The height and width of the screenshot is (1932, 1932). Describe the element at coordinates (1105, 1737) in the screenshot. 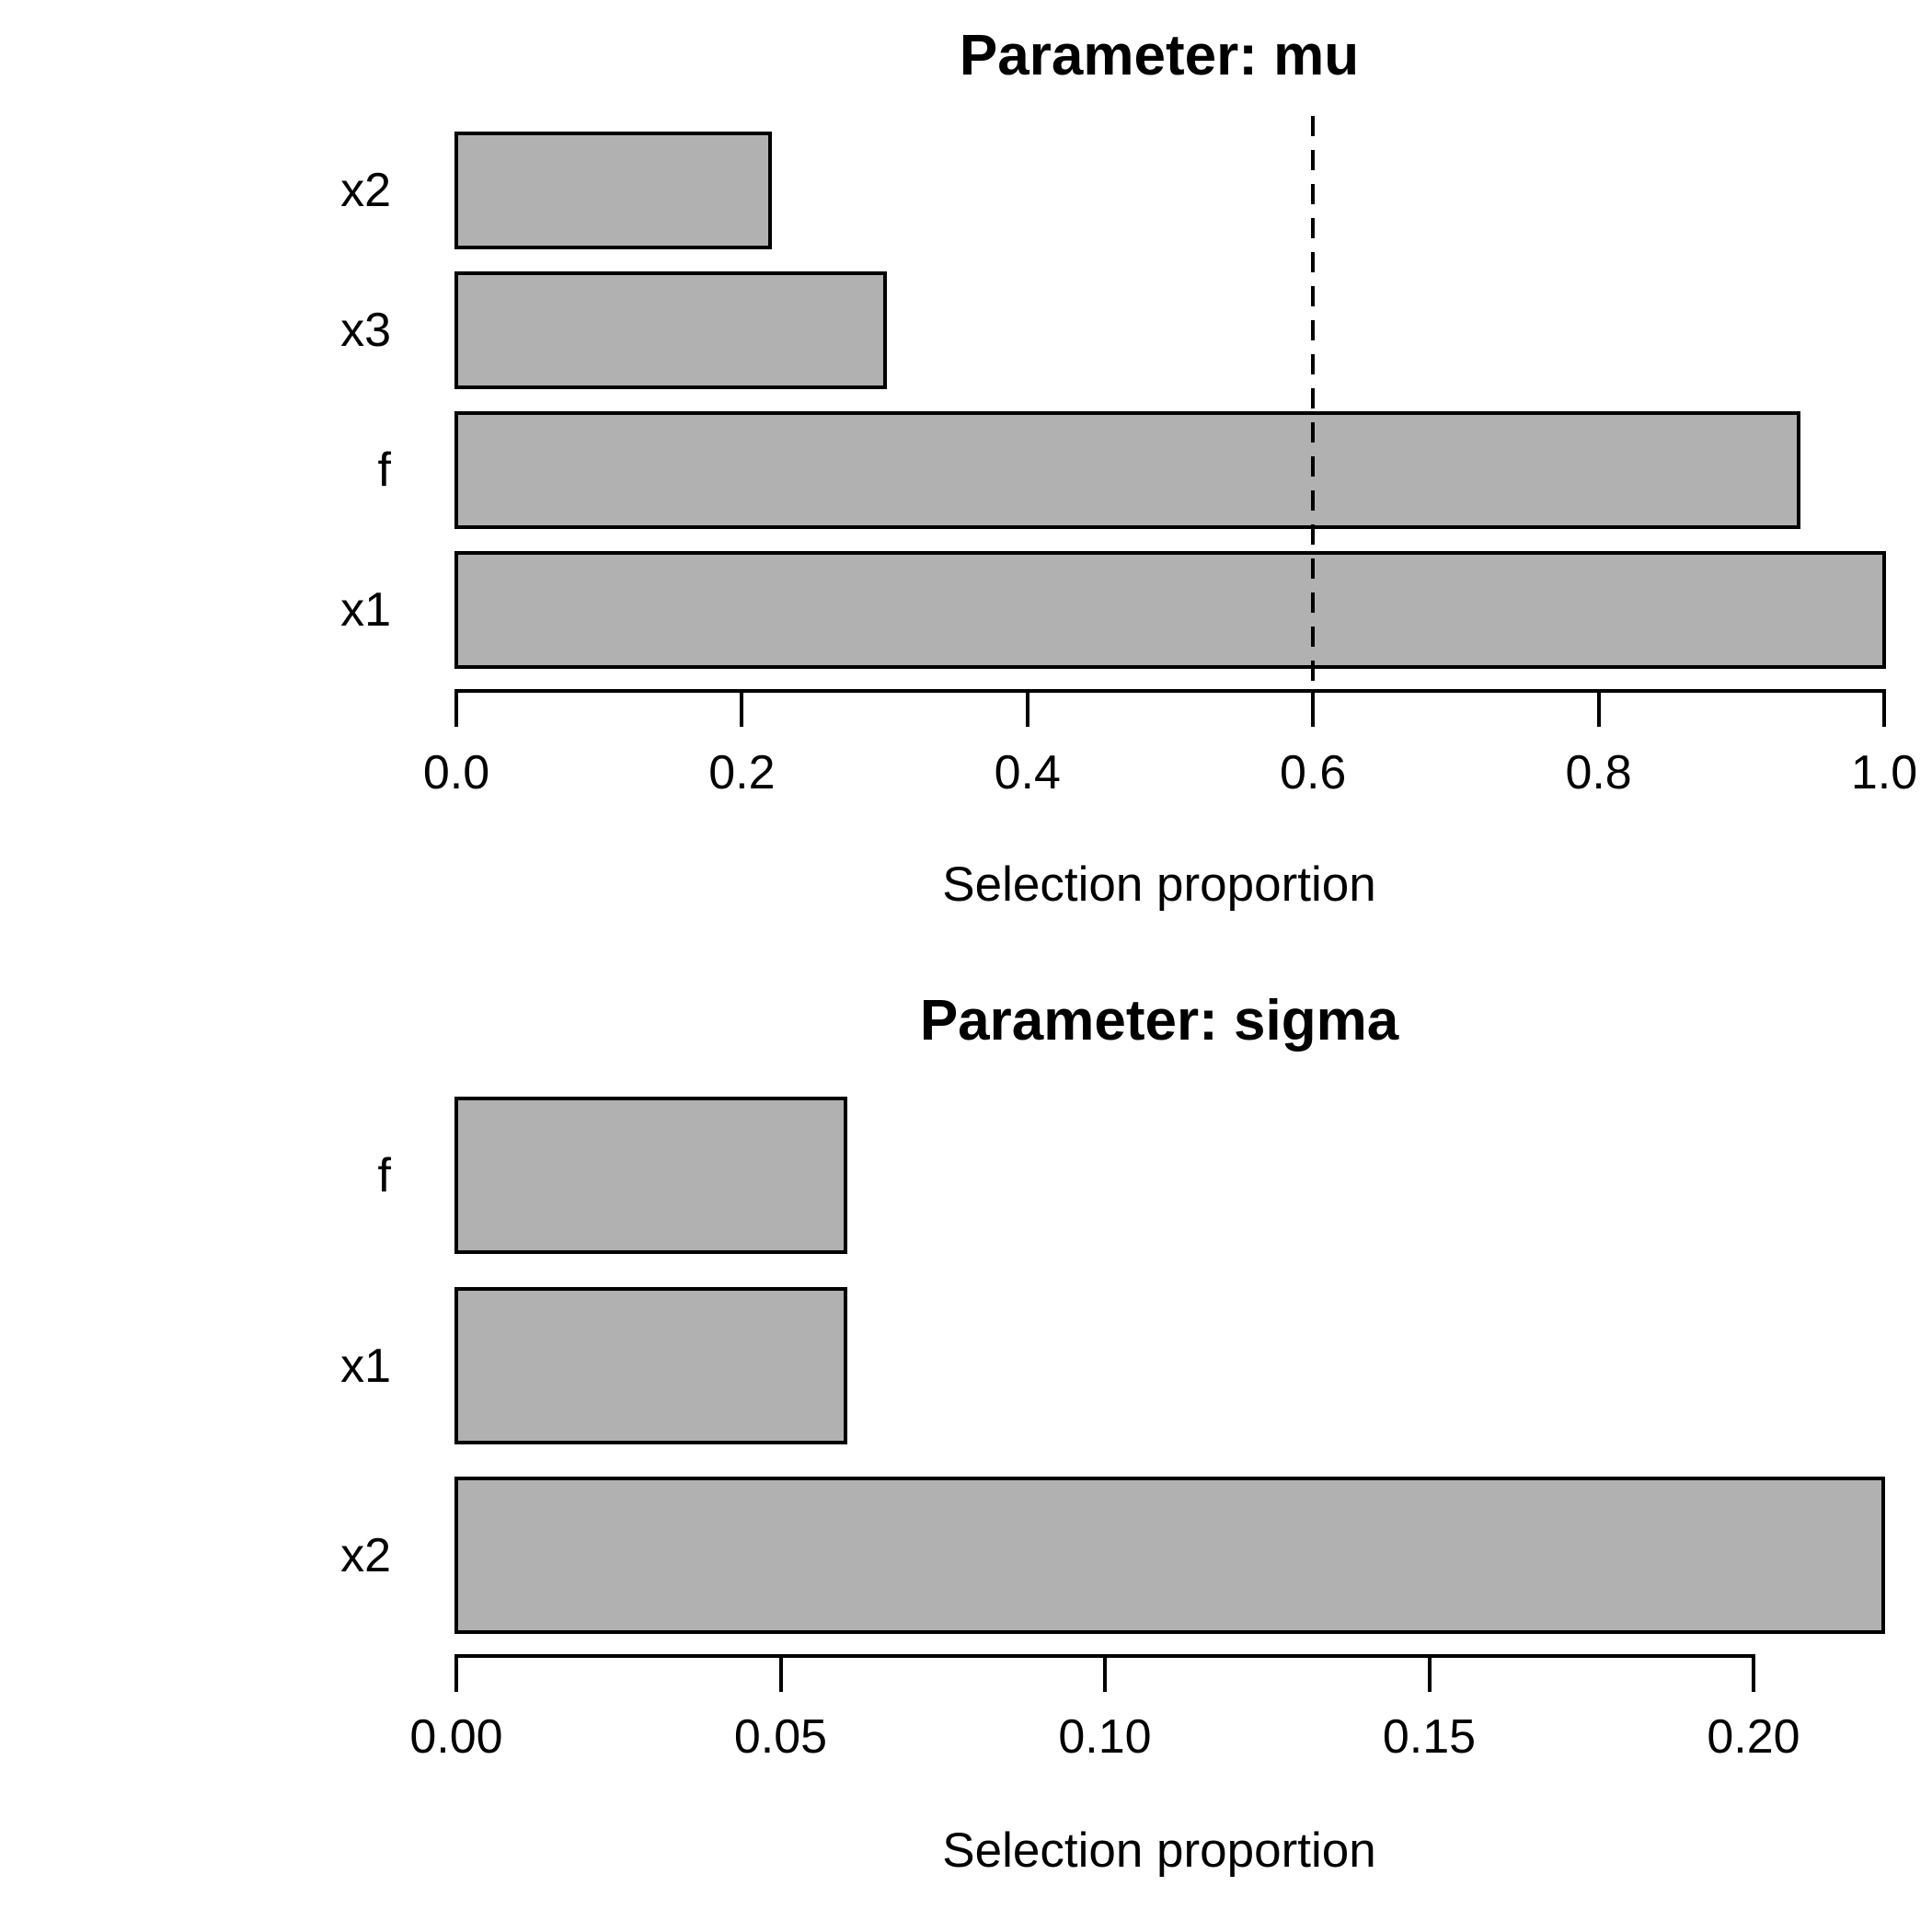

I see `x-axis-tick-label: 0.10` at that location.